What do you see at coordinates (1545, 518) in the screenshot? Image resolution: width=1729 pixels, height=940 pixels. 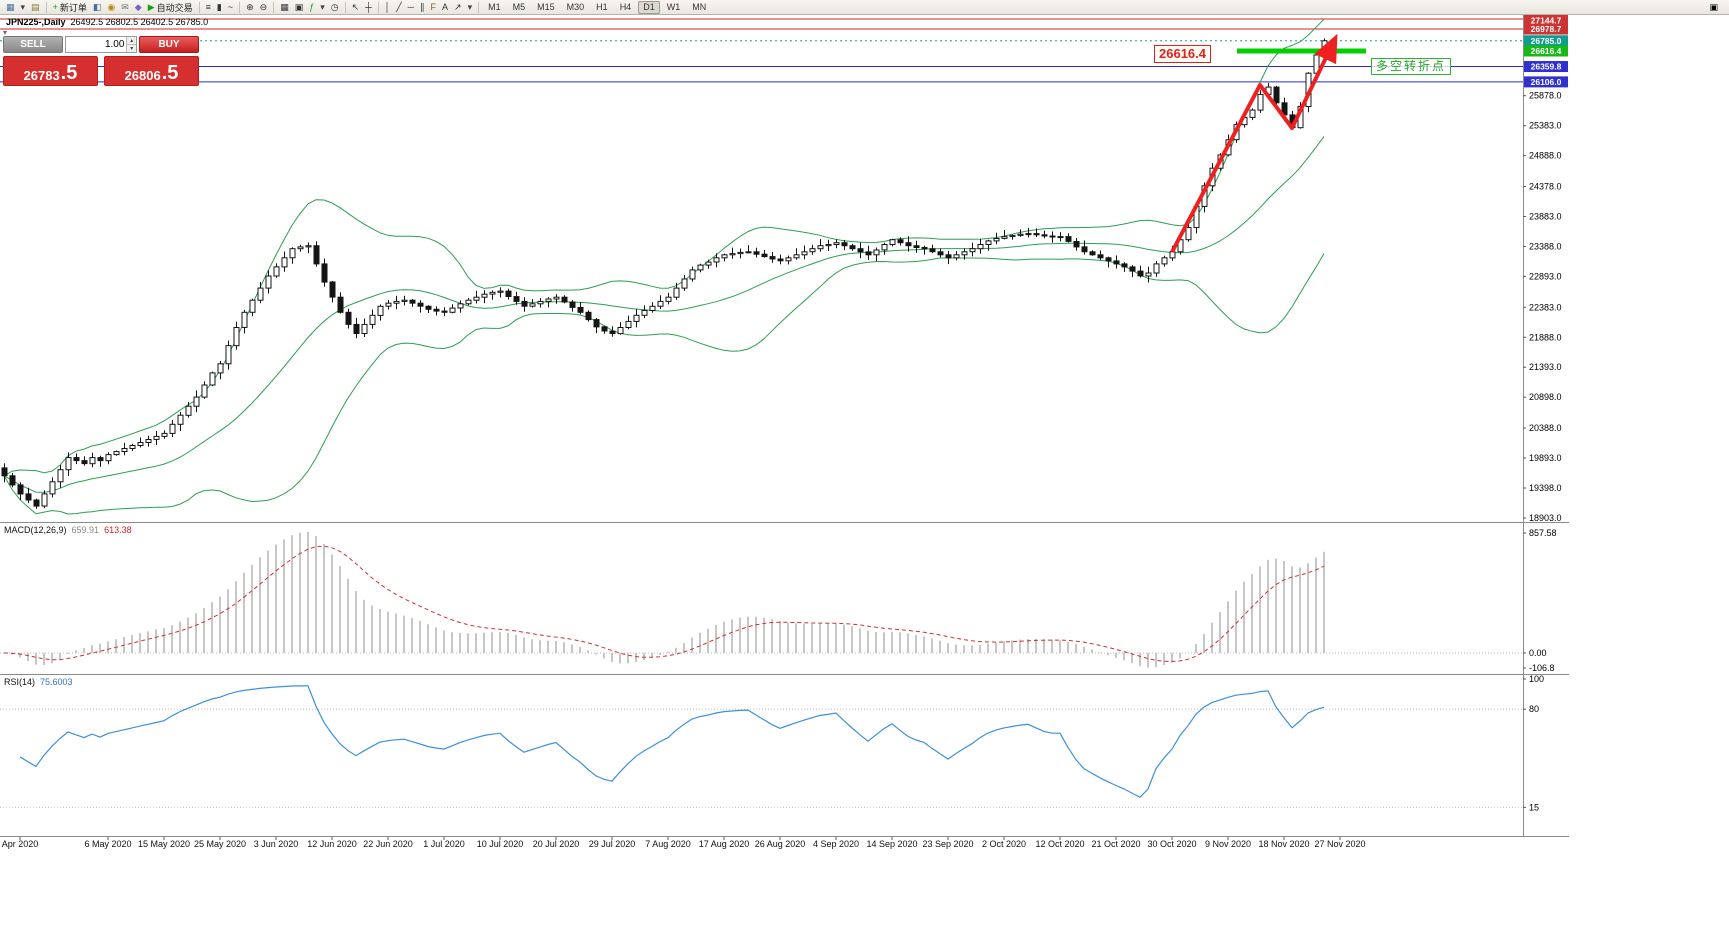 I see `price-axis-label: 18903.0` at bounding box center [1545, 518].